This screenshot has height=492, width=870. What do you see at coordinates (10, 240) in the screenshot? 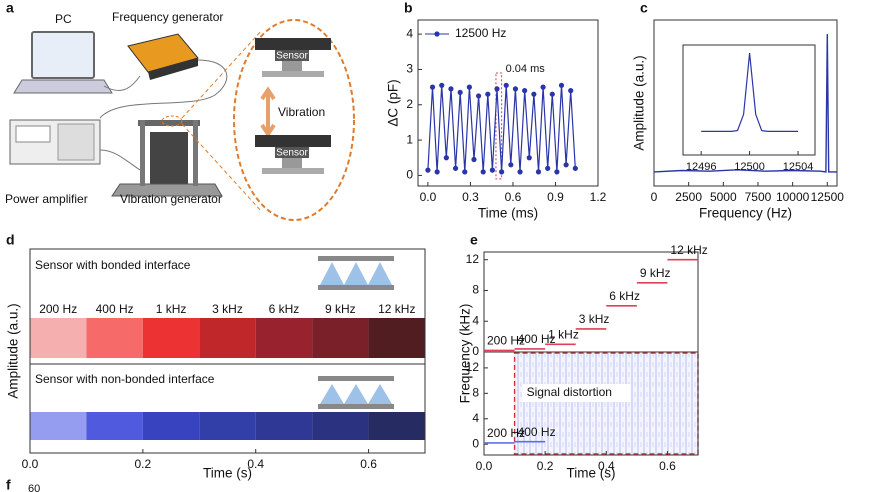
I see `panel-label: d` at bounding box center [10, 240].